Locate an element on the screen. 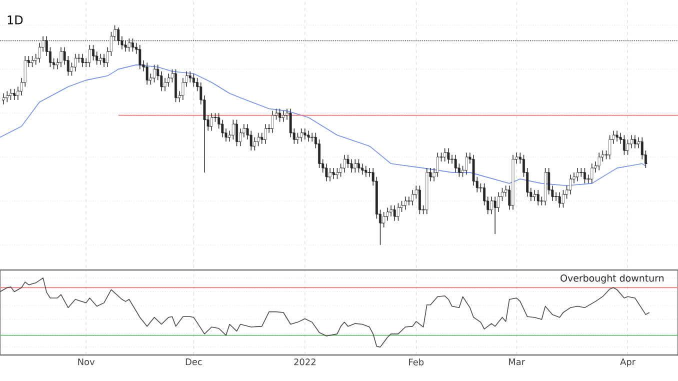  x-tick-label: 2022 is located at coordinates (305, 362).